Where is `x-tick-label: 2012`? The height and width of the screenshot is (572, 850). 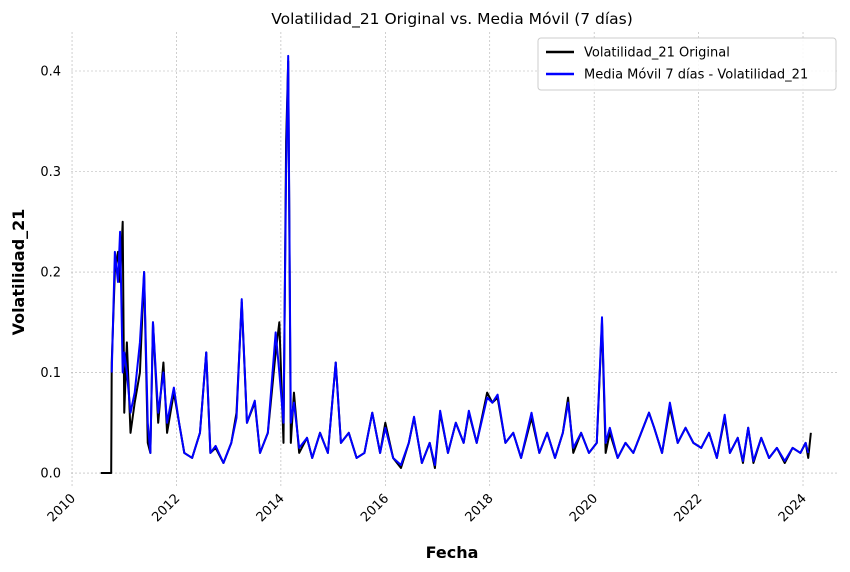 x-tick-label: 2012 is located at coordinates (166, 508).